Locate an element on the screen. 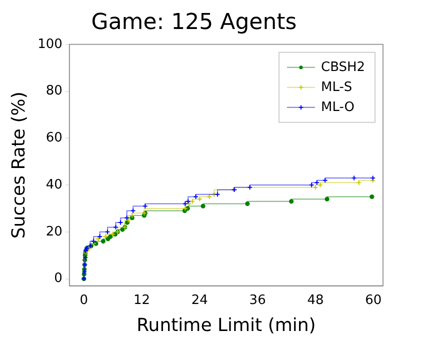 This screenshot has width=423, height=346. y-tick-label: 40 is located at coordinates (54, 184).